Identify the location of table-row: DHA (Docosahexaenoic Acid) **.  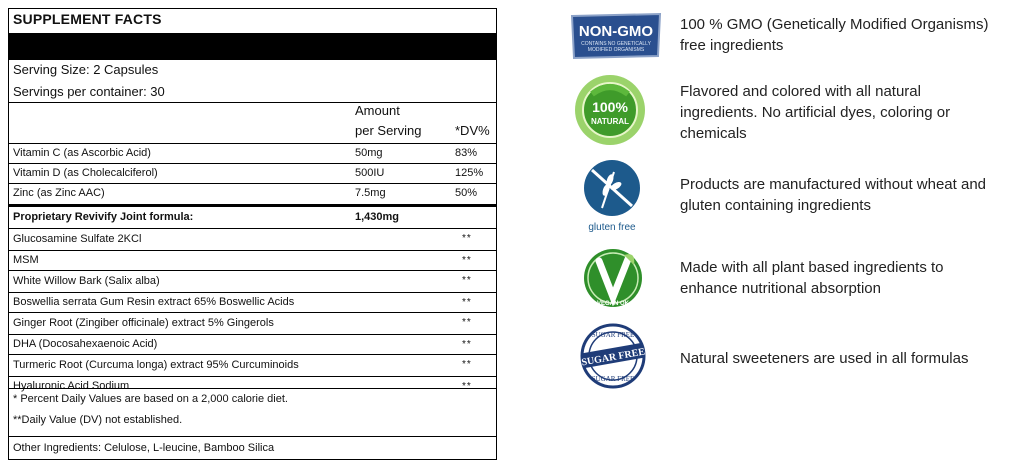
(252, 344).